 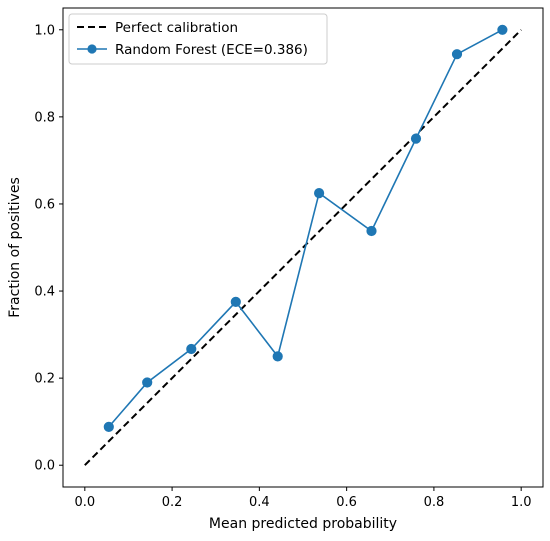 I want to click on legend-label-1: Random Forest (ECE=0.386), so click(x=211, y=50).